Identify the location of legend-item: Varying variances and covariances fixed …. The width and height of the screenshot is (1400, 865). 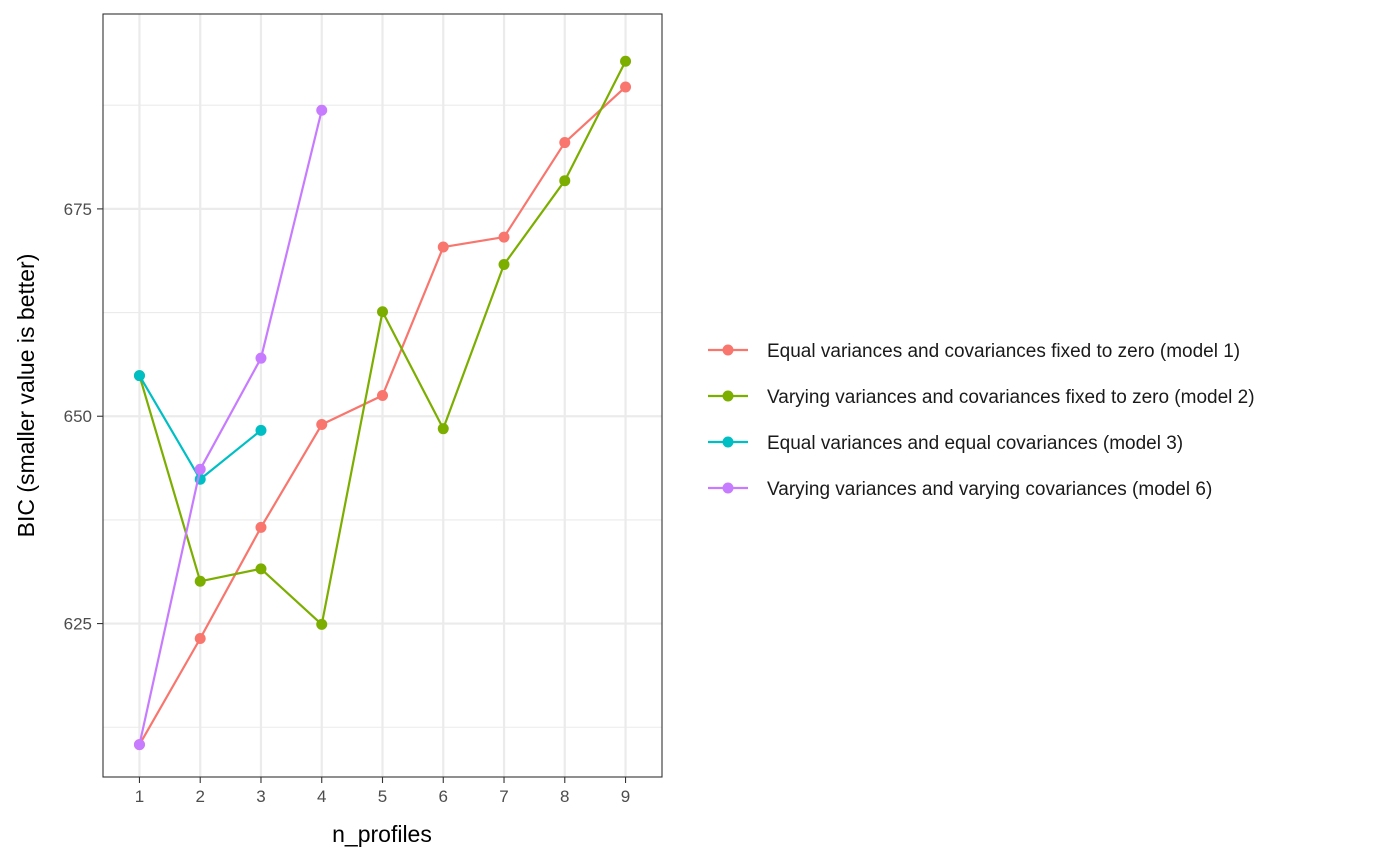
(981, 397).